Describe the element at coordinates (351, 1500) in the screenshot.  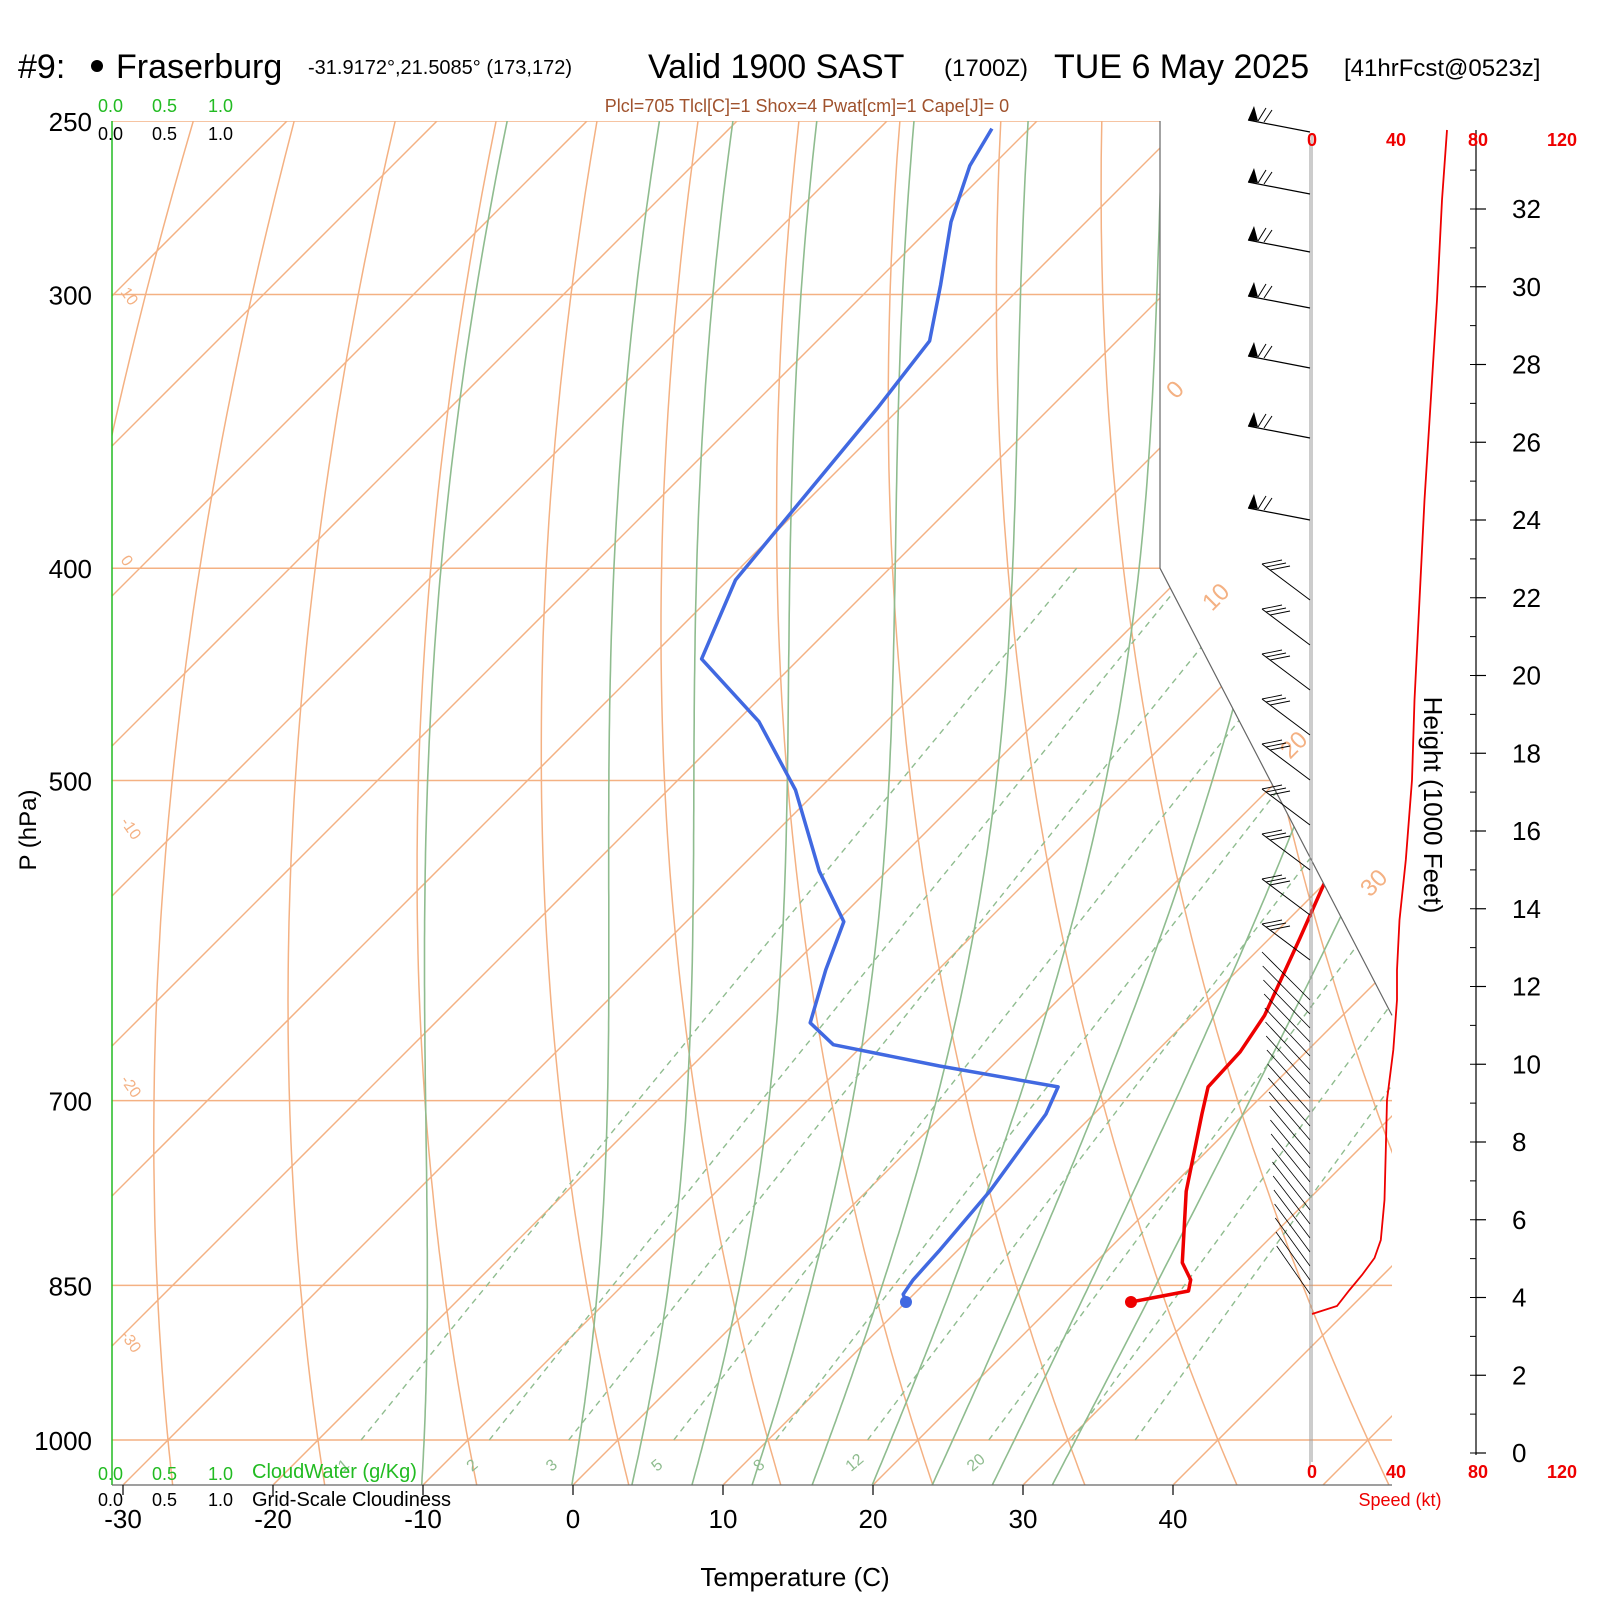
I see `cloudiness-label: Grid-Scale Cloudiness` at that location.